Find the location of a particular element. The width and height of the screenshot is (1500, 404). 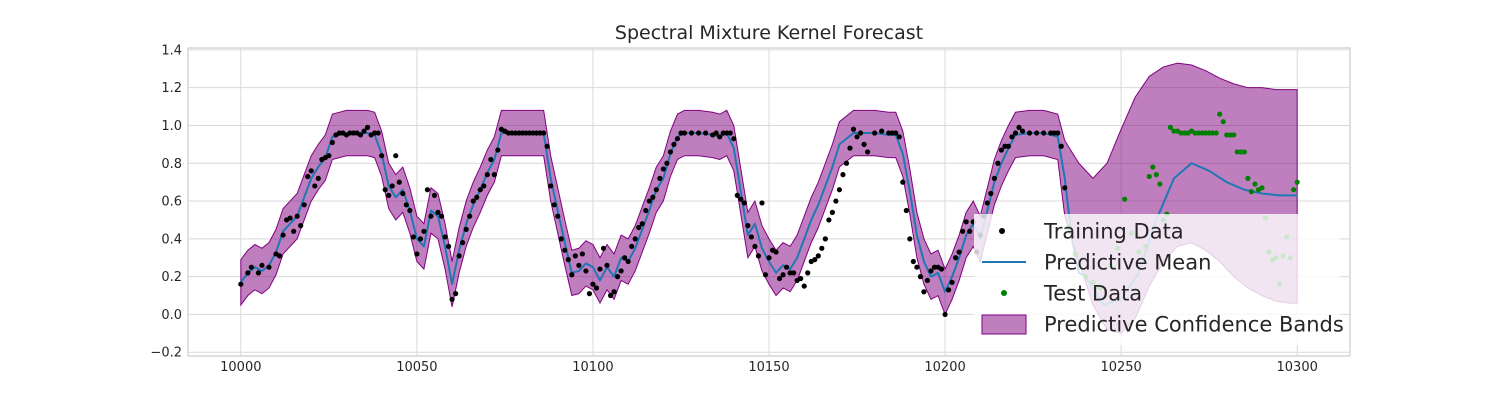

y-tick-label: 0.2 is located at coordinates (171, 277).